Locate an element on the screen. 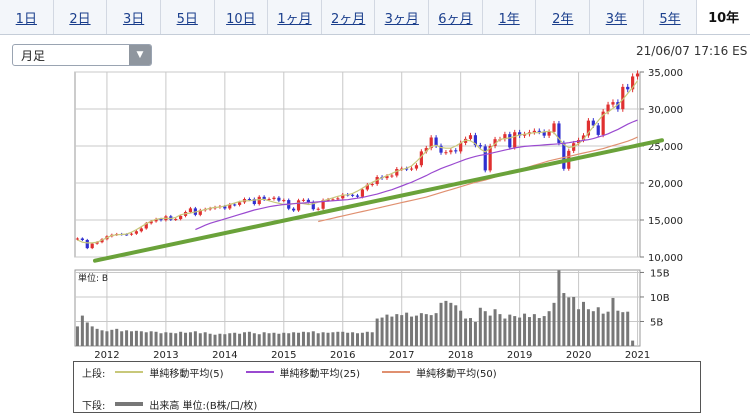 The image size is (750, 416). tab-7: 2ヶ月 is located at coordinates (349, 17).